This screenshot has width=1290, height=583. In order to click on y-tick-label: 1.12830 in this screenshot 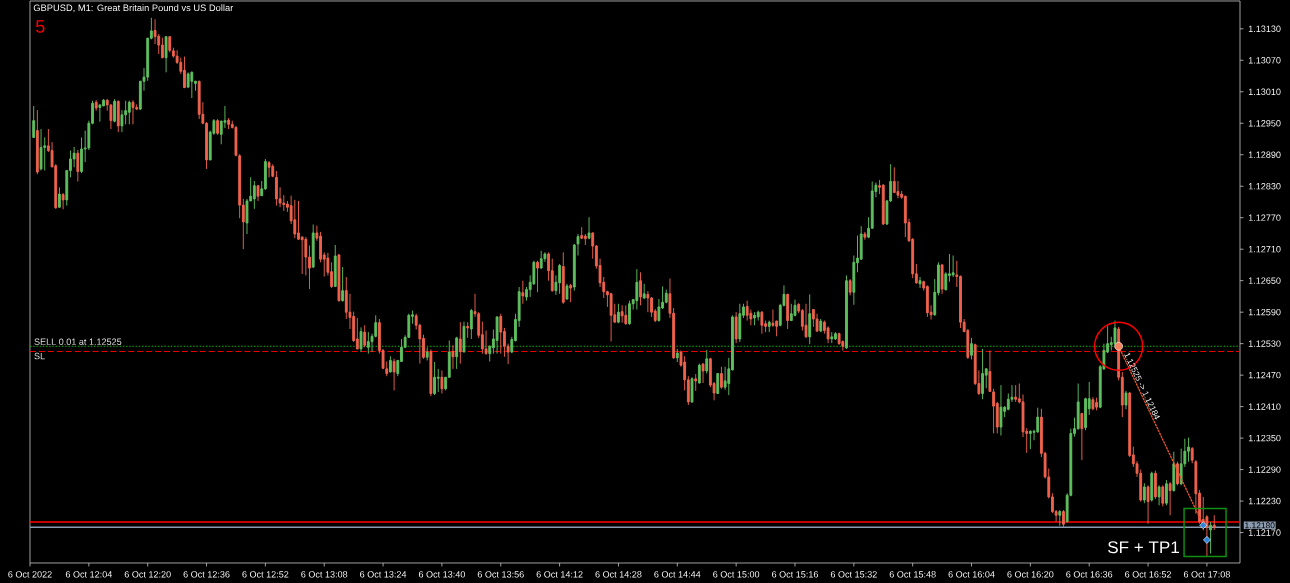, I will do `click(1264, 186)`.